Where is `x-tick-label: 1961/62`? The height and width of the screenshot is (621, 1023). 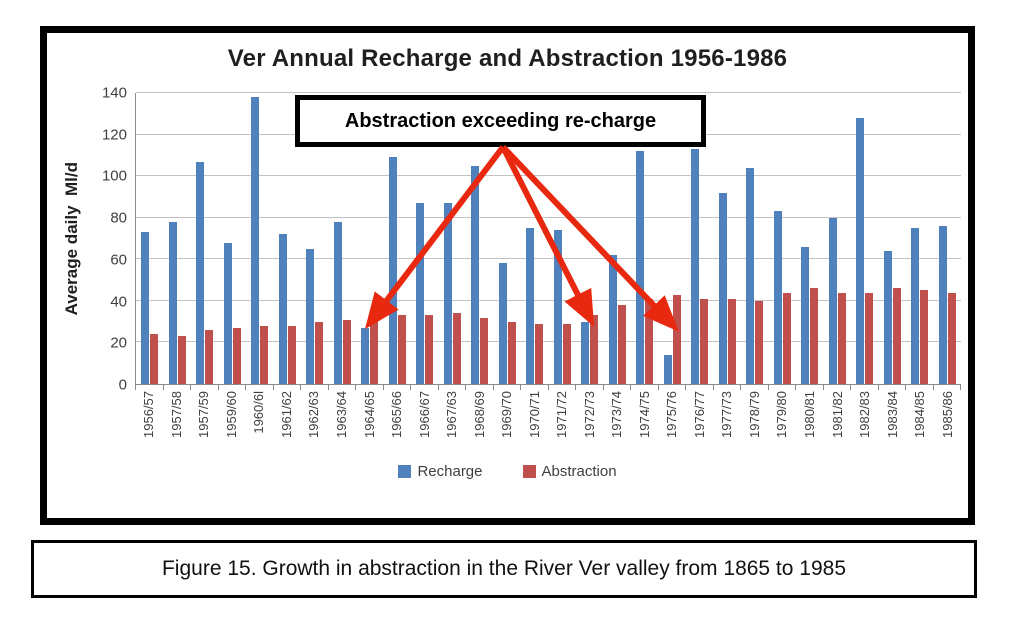 x-tick-label: 1961/62 is located at coordinates (286, 414).